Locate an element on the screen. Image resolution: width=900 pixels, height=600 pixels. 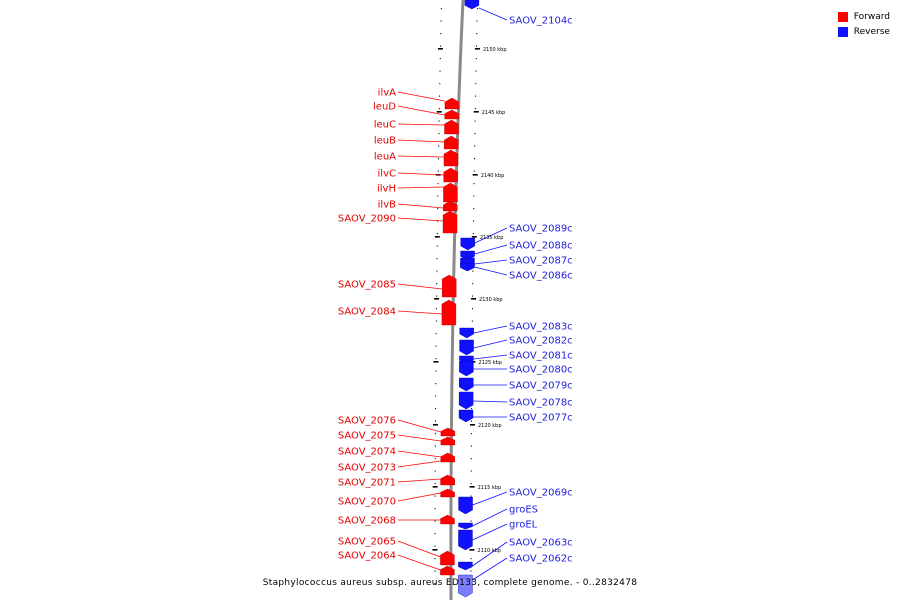
reverse-gene-label: SAOV_2069c is located at coordinates (541, 493).